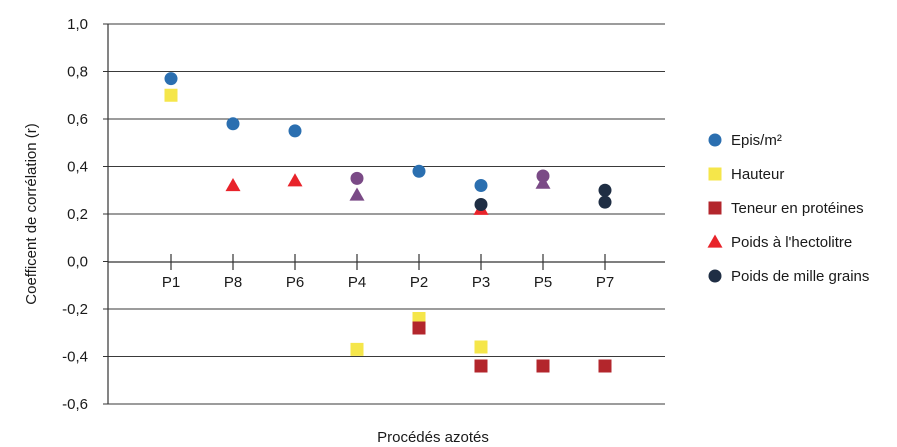 This screenshot has width=897, height=447. Describe the element at coordinates (77, 119) in the screenshot. I see `y-tick-label: 0,6` at that location.